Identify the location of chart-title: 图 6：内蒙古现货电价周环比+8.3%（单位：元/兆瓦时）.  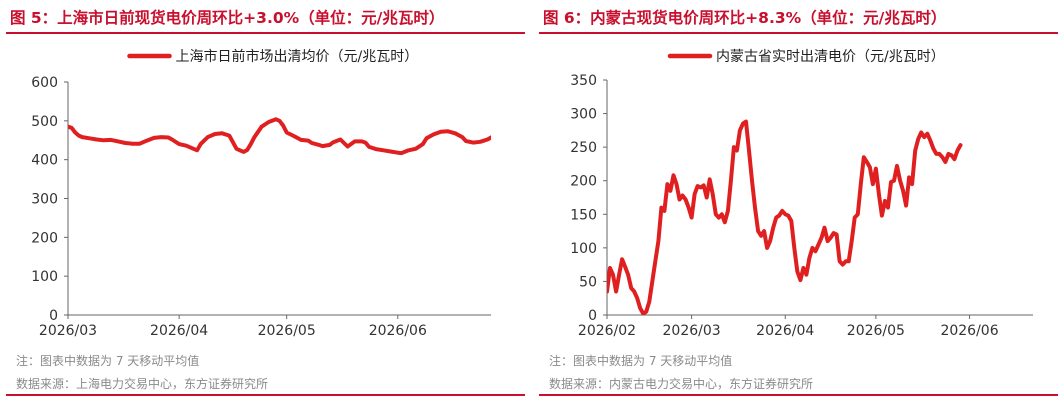
(745, 18).